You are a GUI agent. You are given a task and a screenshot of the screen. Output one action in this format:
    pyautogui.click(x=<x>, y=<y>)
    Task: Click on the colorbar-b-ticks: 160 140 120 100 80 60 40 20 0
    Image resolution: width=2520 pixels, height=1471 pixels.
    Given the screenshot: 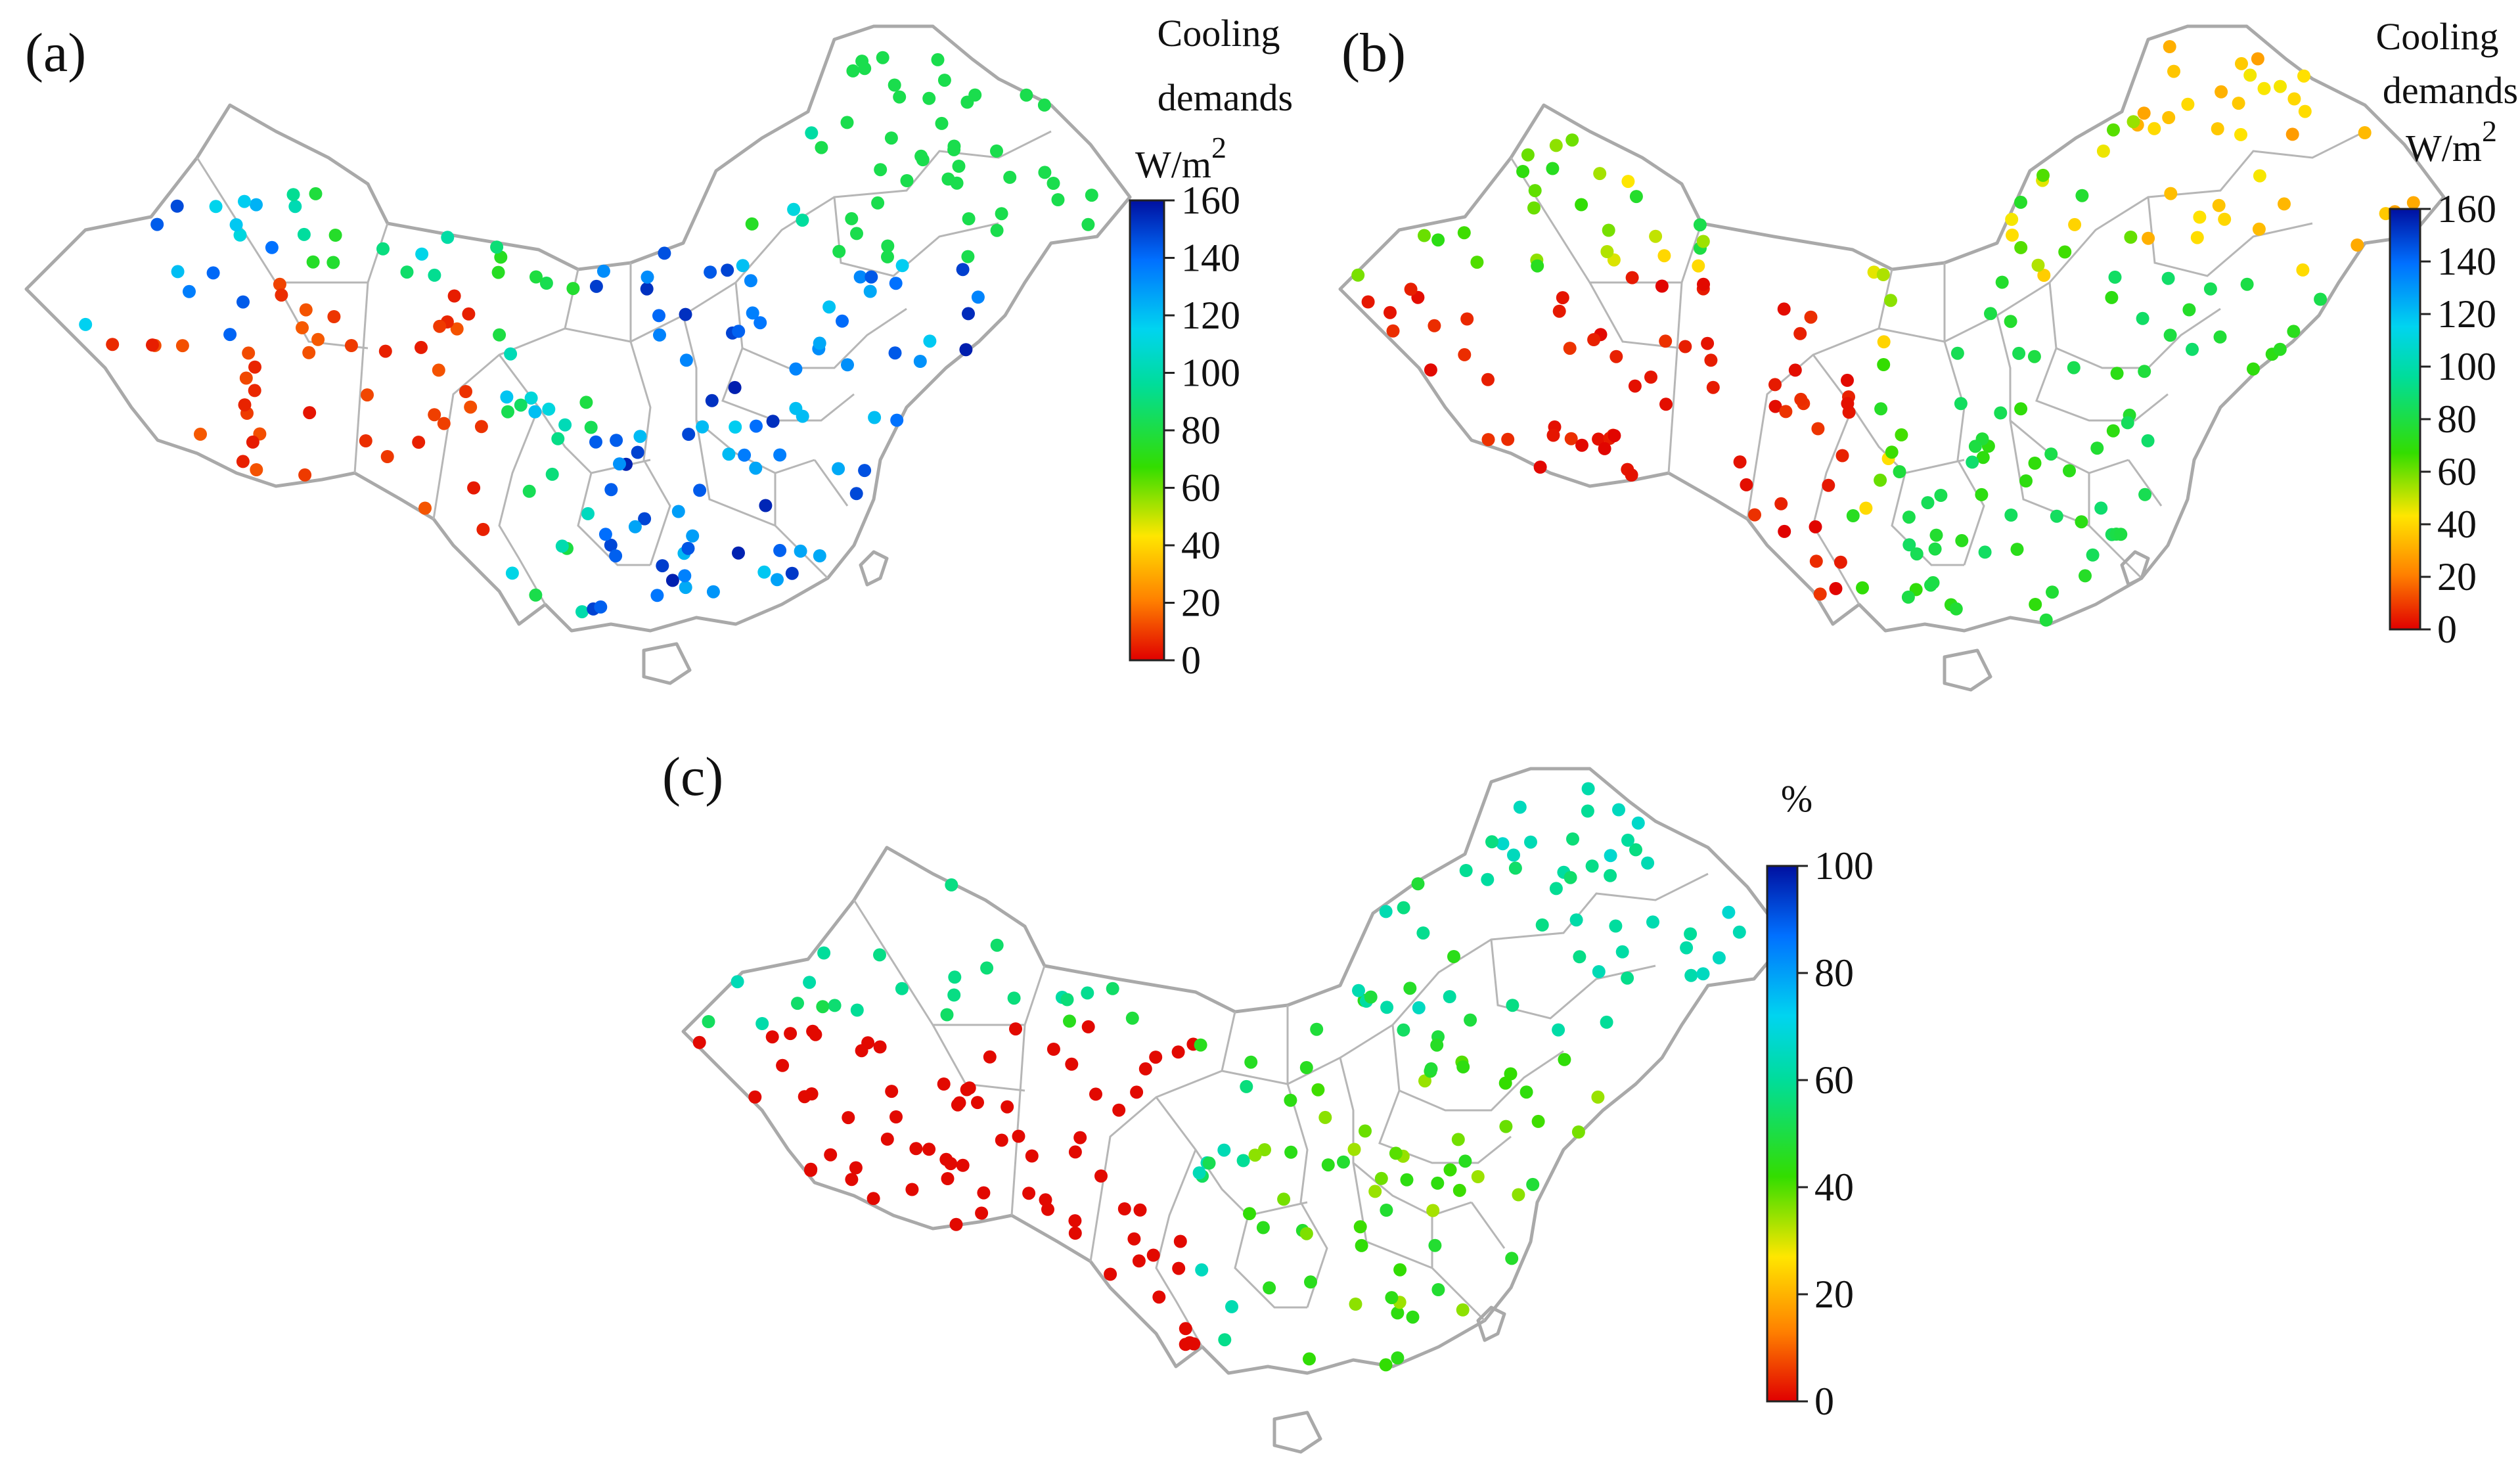 What is the action you would take?
    pyautogui.click(x=2458, y=419)
    